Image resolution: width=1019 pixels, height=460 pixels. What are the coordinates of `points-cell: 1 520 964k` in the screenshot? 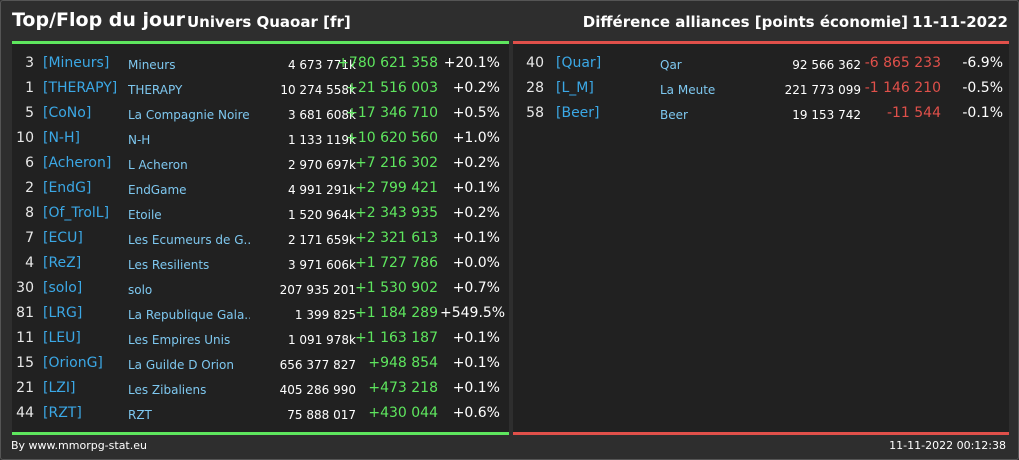 It's located at (321, 215).